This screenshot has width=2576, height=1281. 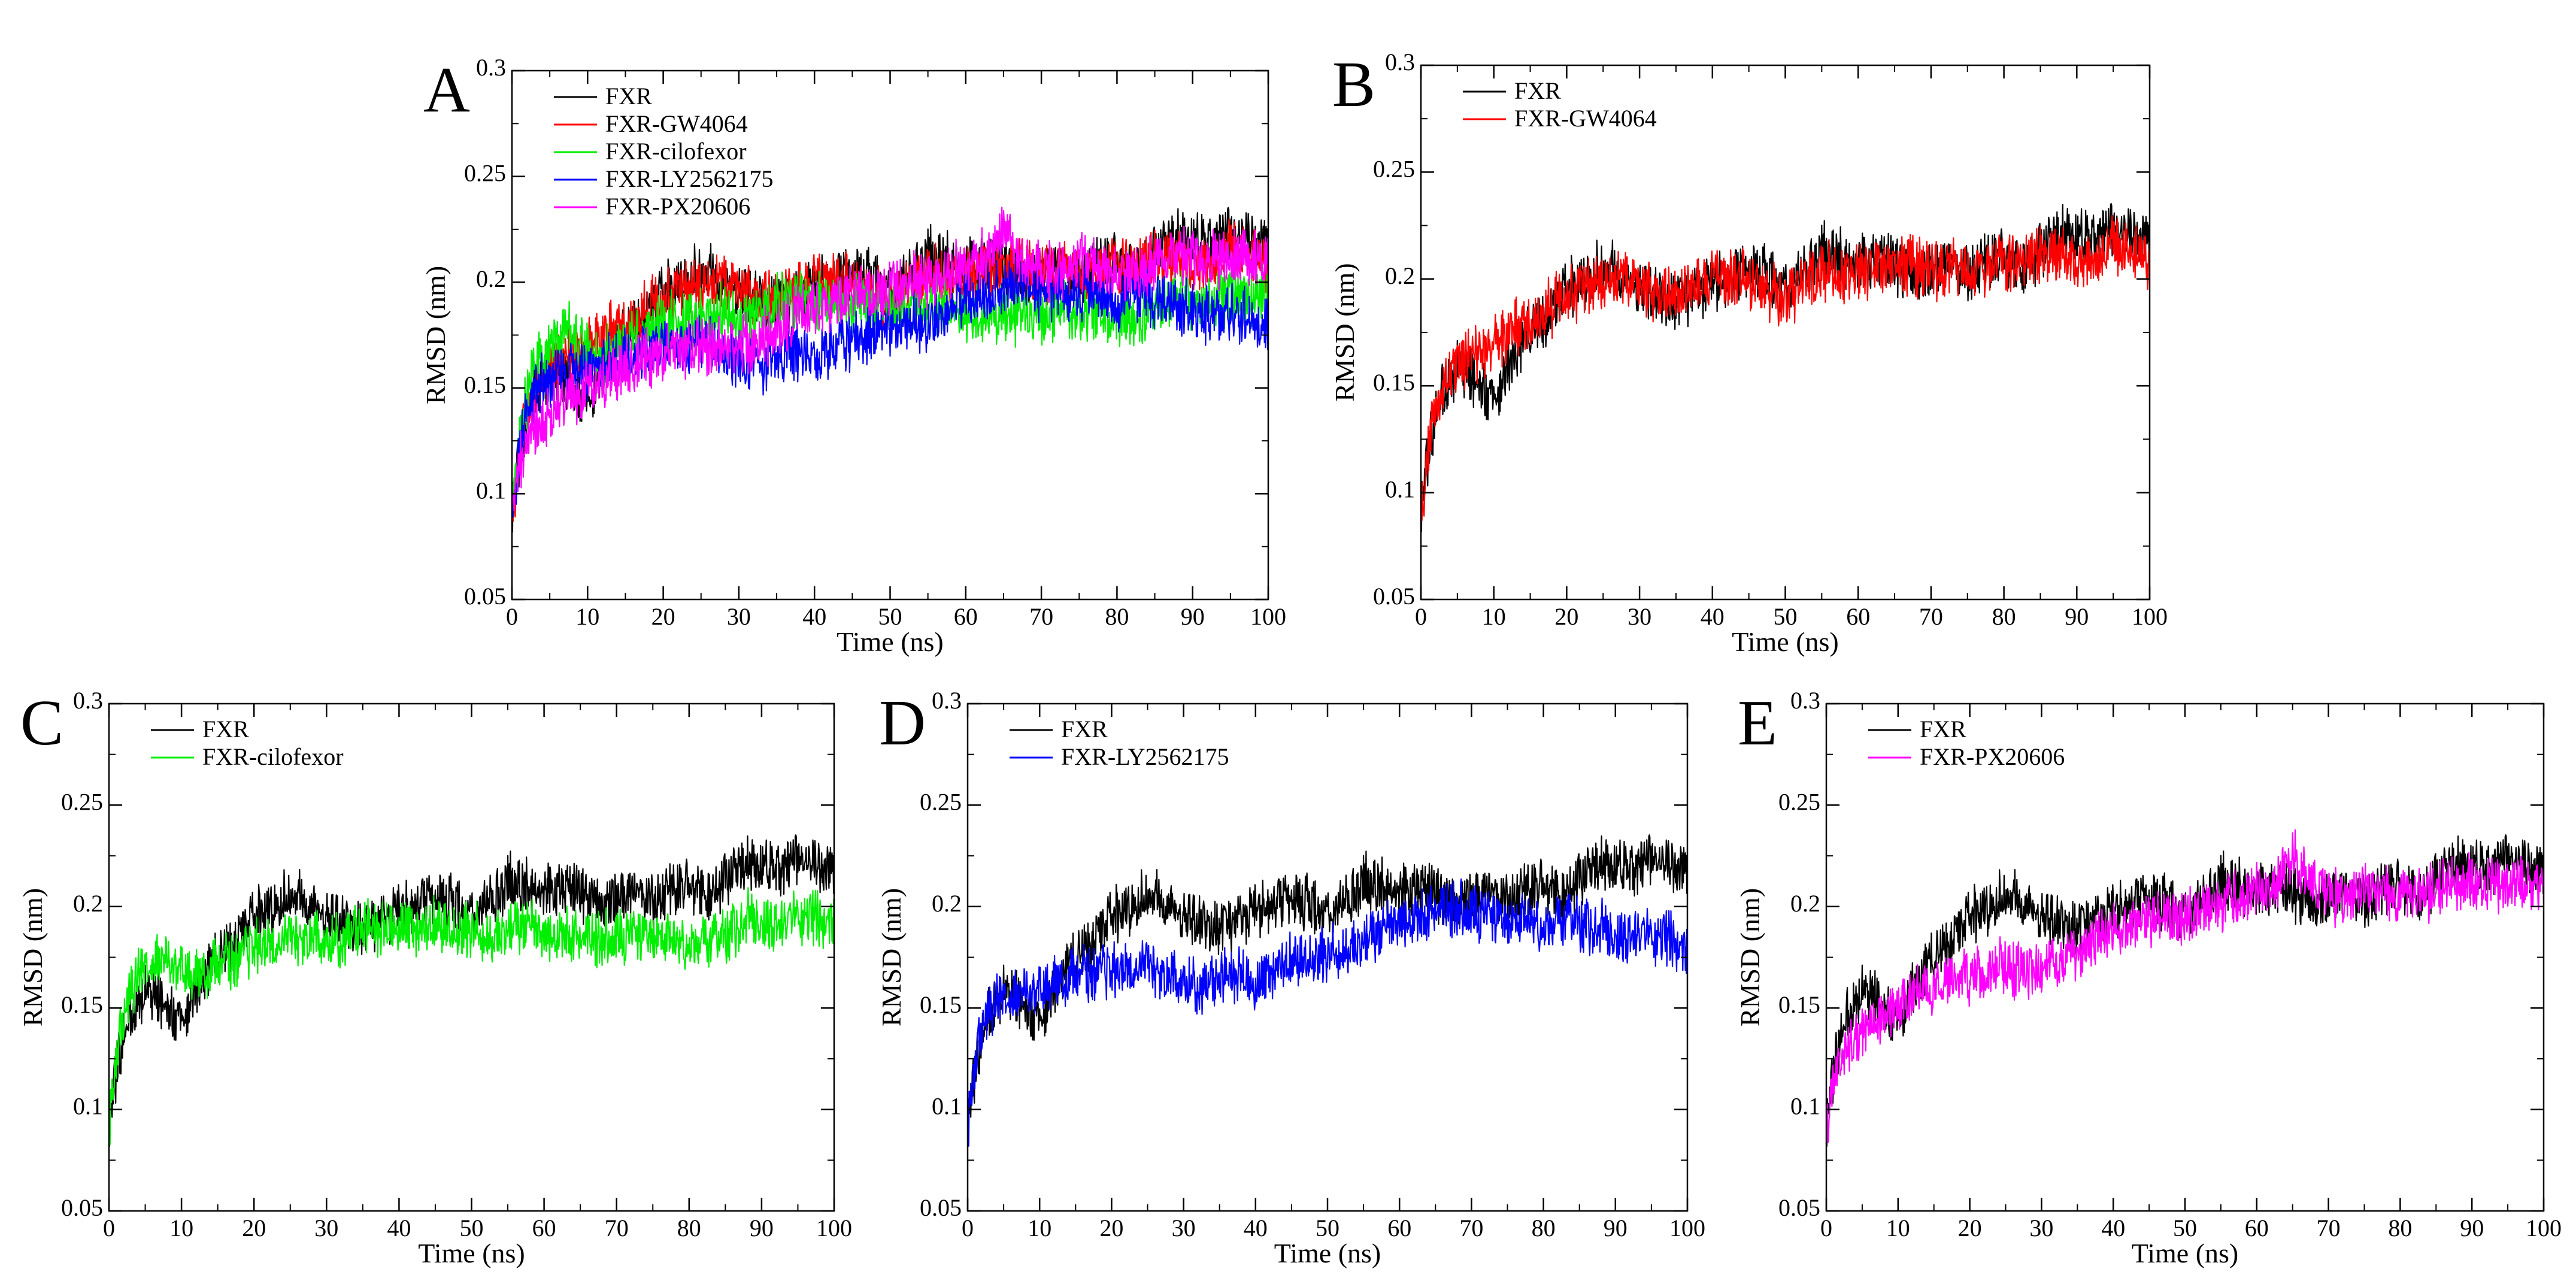 I want to click on panel-letter: C, so click(x=41, y=723).